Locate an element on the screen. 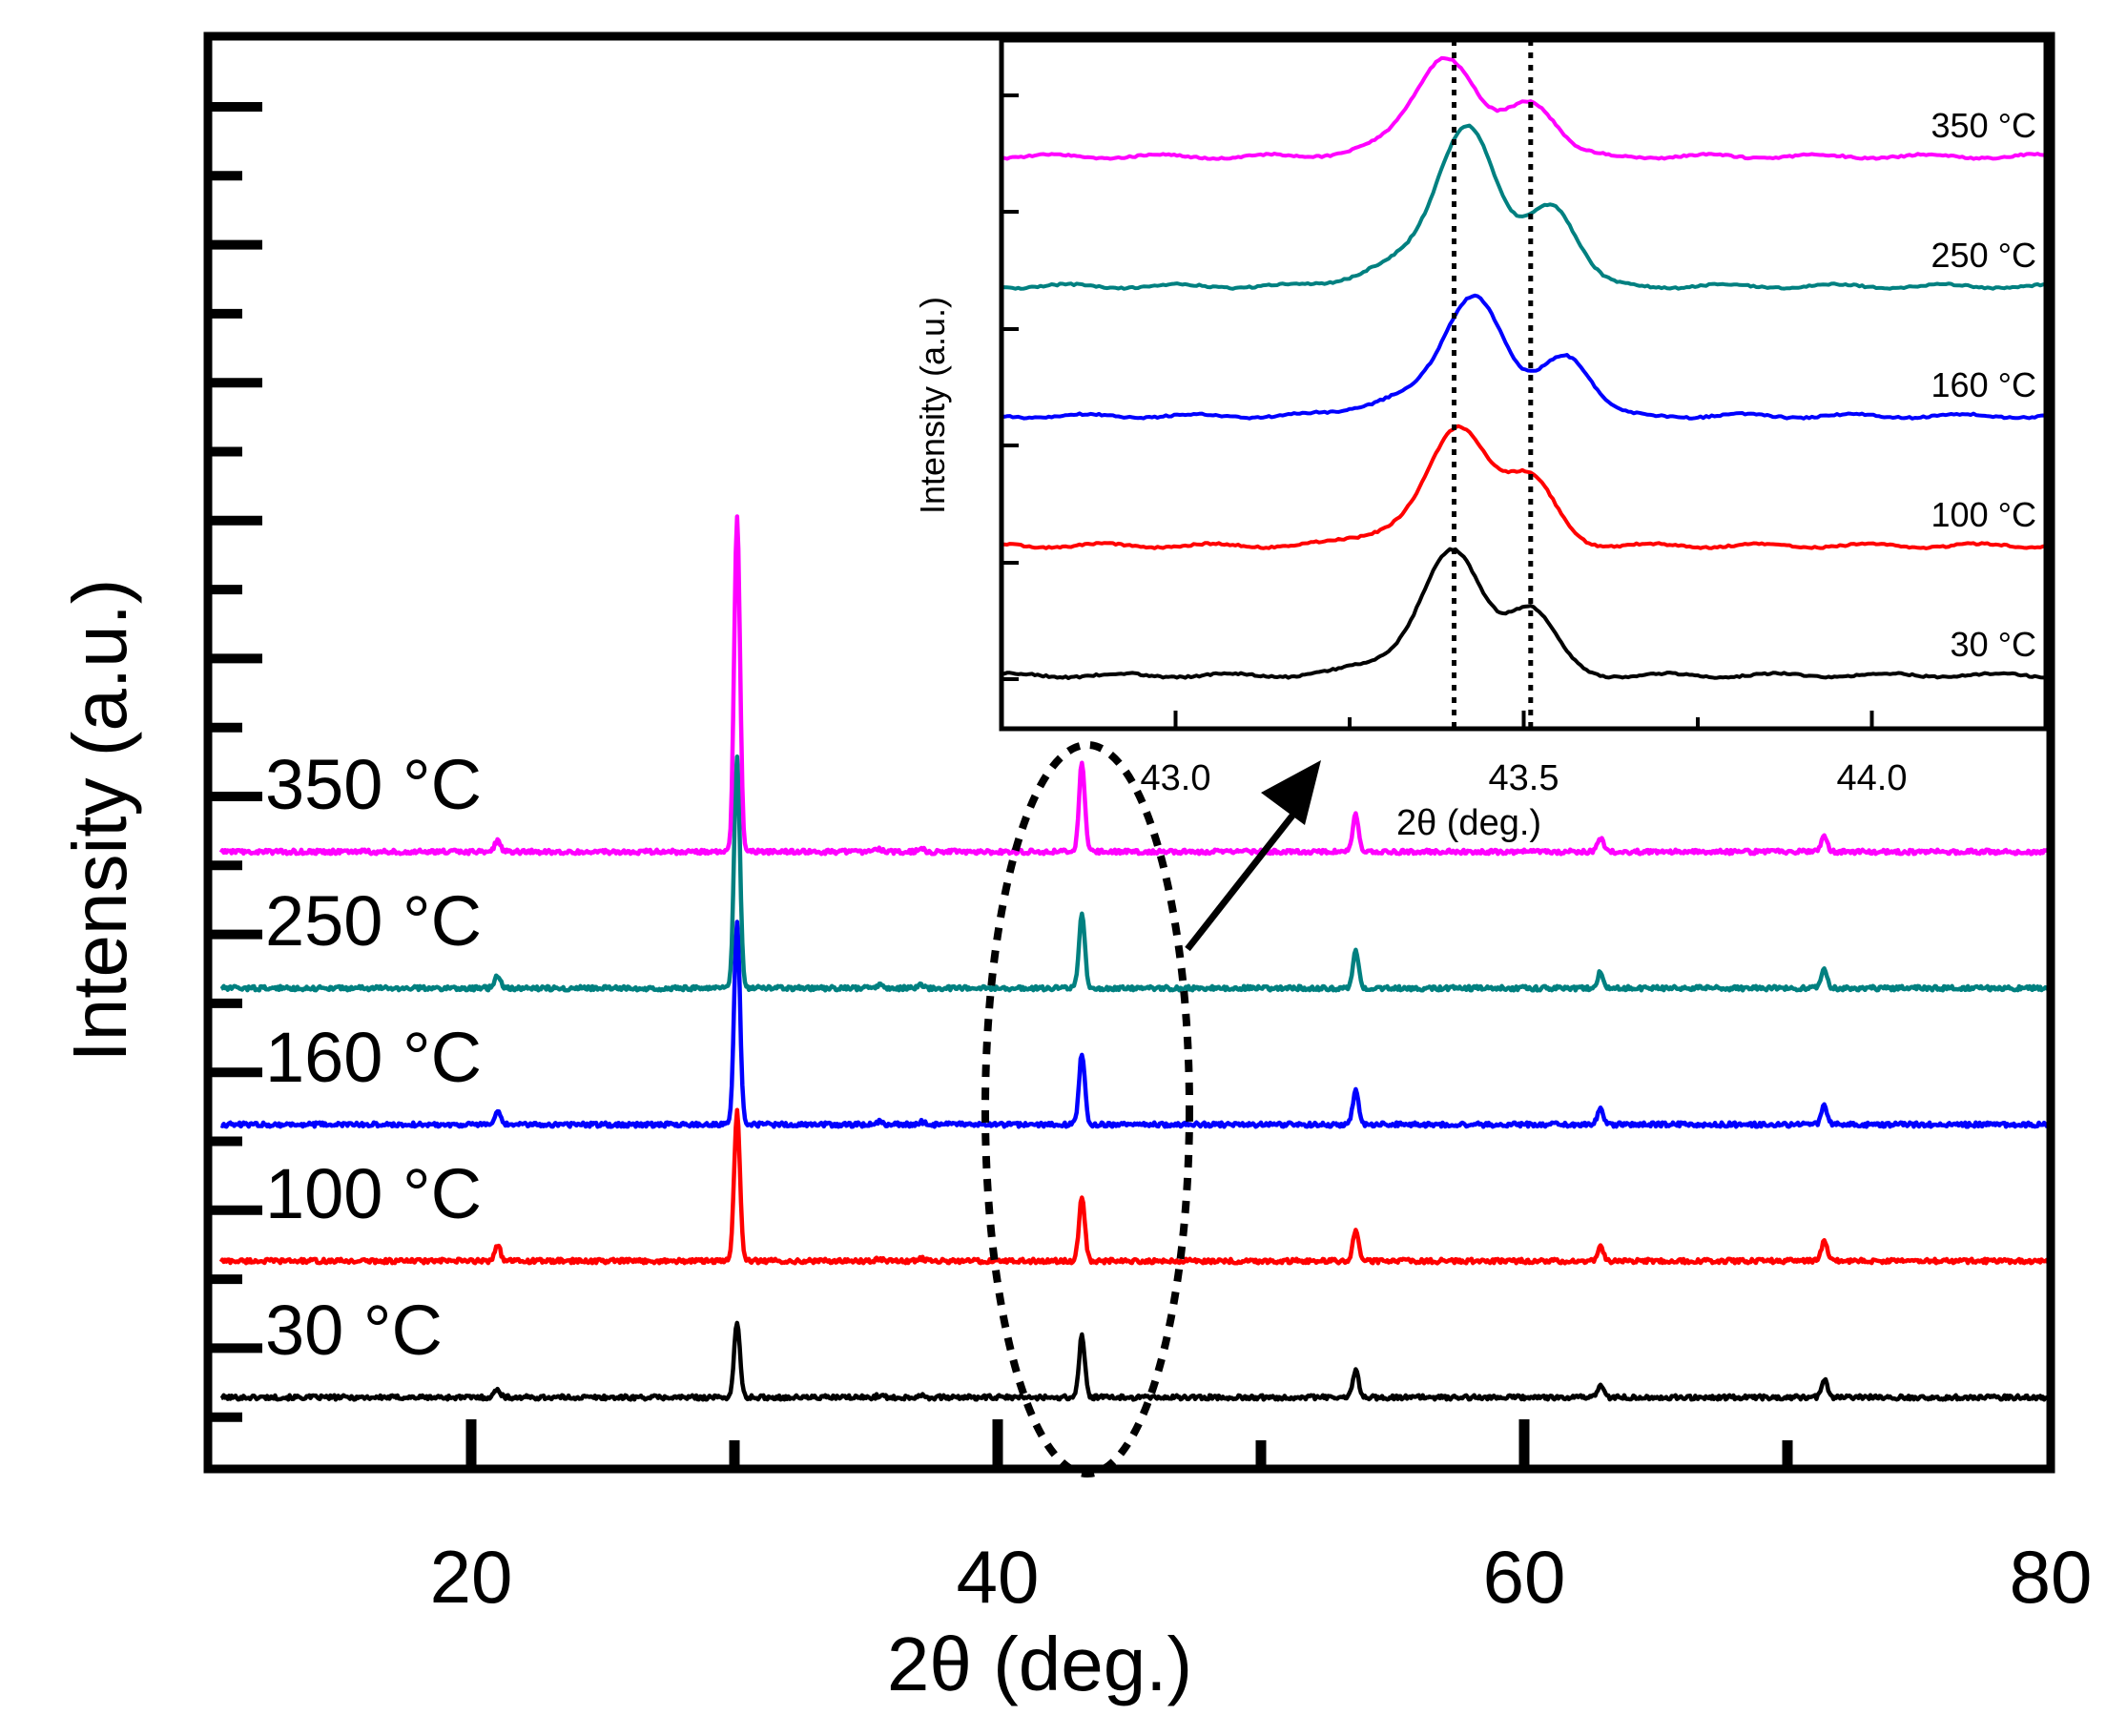 The height and width of the screenshot is (1736, 2127). main-y-ticks is located at coordinates (237, 762).